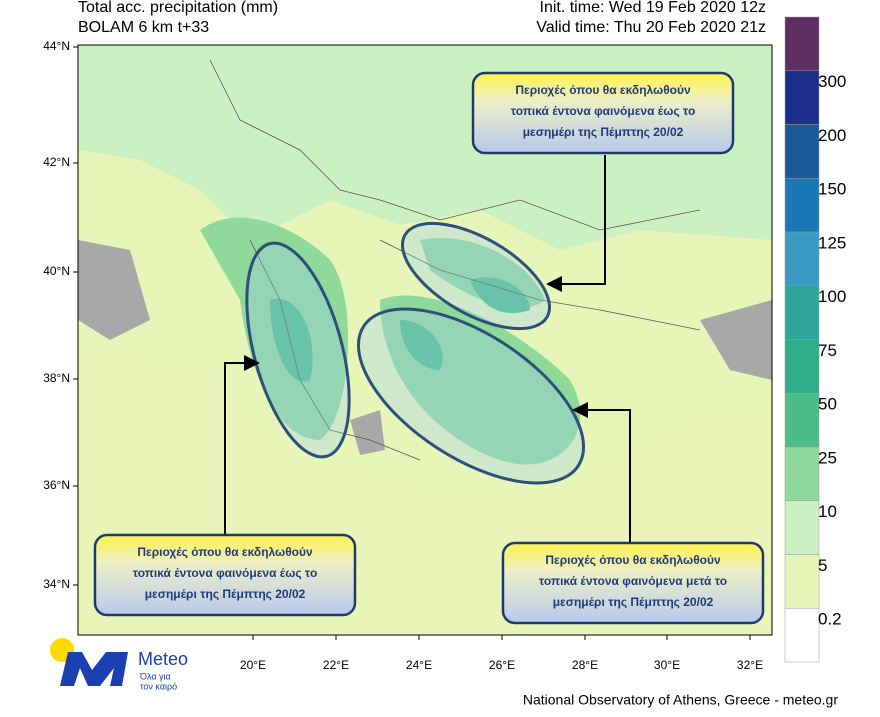 This screenshot has width=880, height=717. Describe the element at coordinates (253, 665) in the screenshot. I see `lon-label: 20°E` at that location.